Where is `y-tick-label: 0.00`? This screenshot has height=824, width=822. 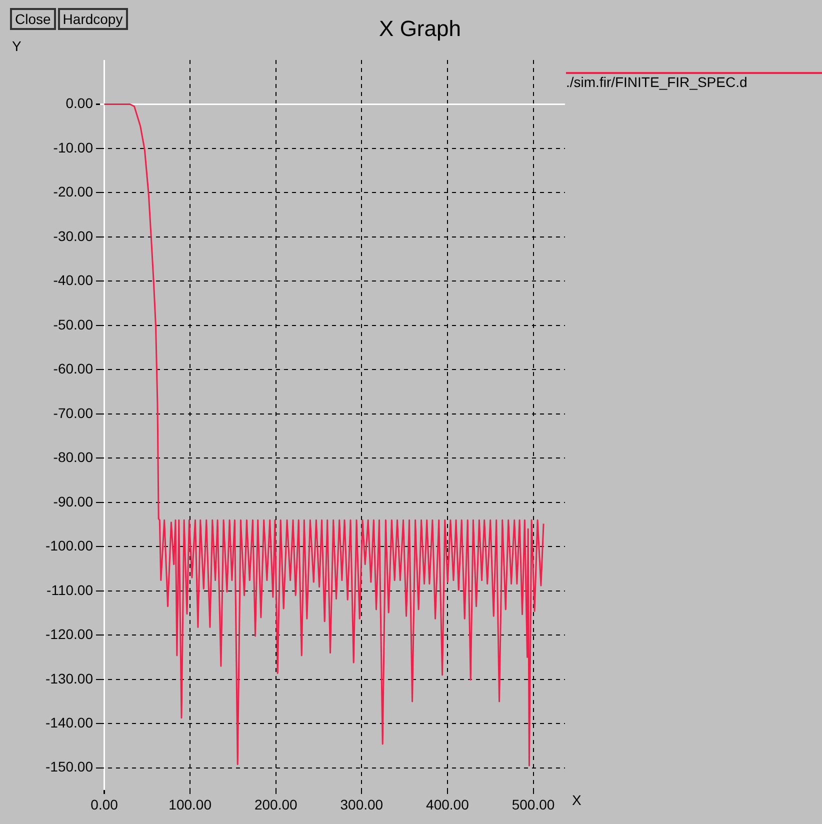
y-tick-label: 0.00 is located at coordinates (80, 103).